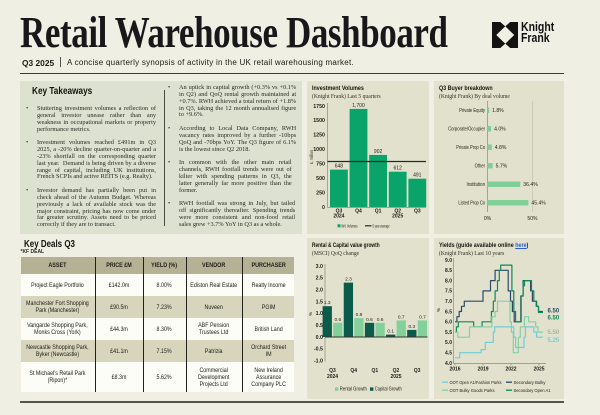 The height and width of the screenshot is (415, 600). I want to click on svg-text: 612, so click(398, 169).